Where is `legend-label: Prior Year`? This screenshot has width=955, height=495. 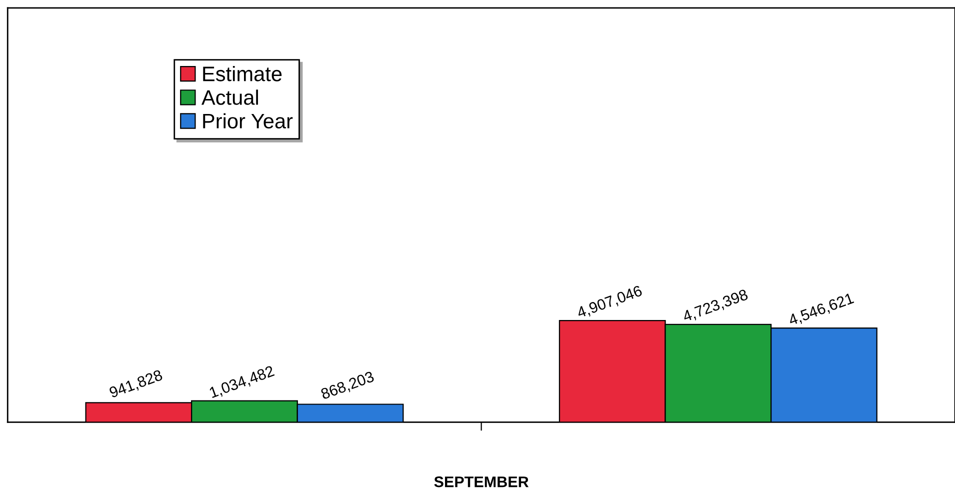 legend-label: Prior Year is located at coordinates (248, 120).